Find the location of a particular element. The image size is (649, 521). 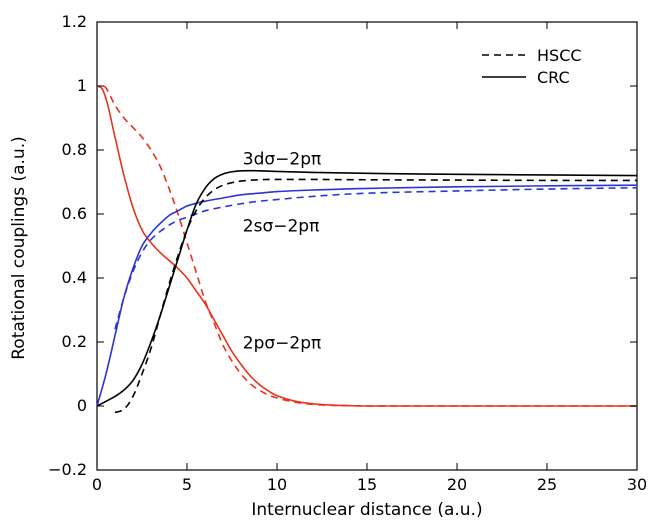

curve-annotation: 2pσ−2pπ is located at coordinates (282, 343).